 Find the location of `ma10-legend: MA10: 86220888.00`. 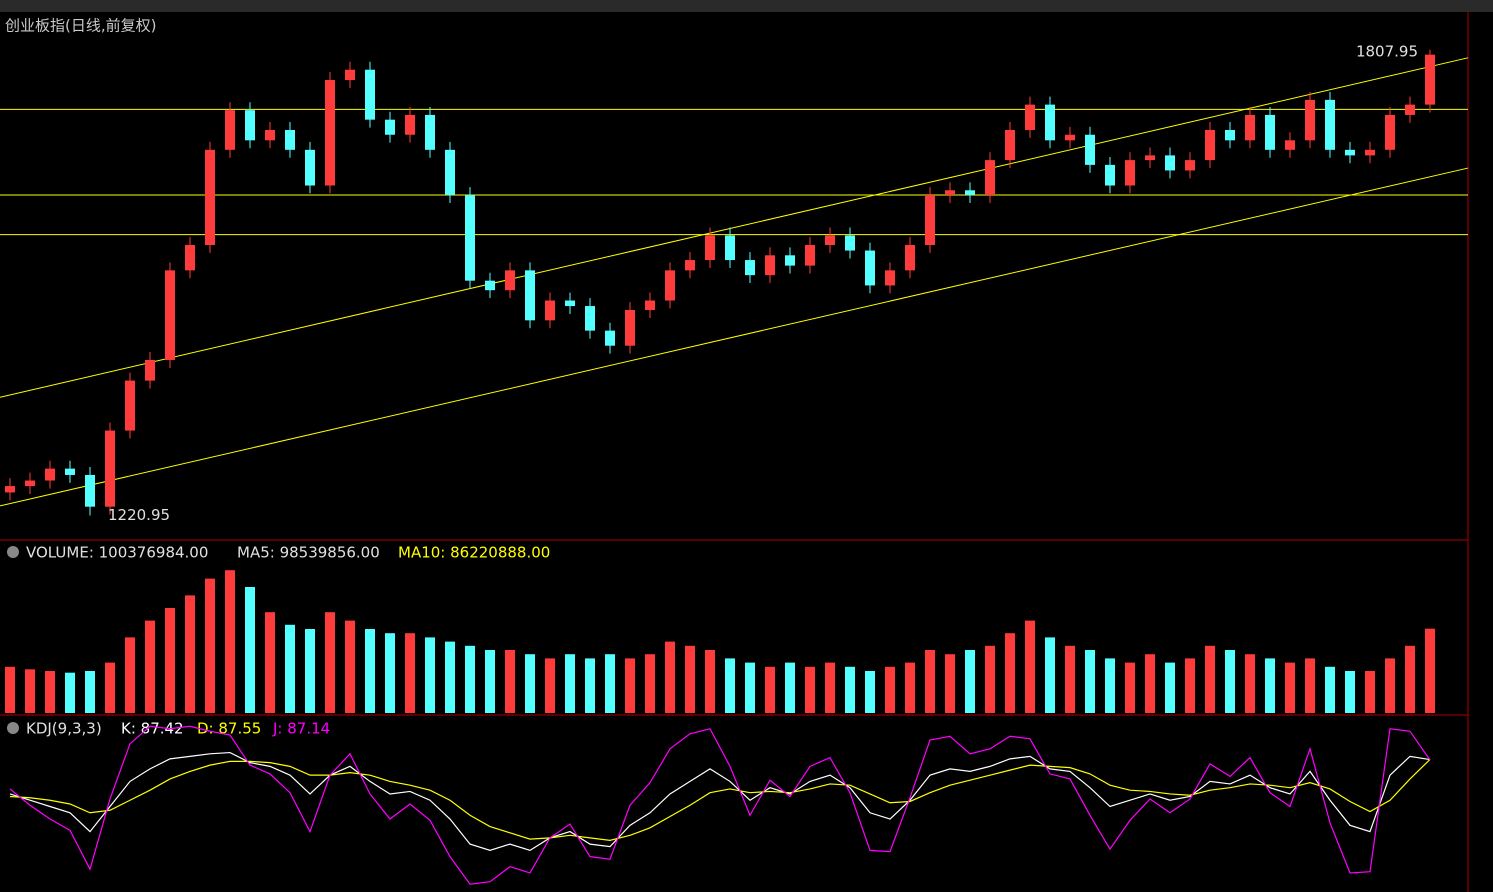

ma10-legend: MA10: 86220888.00 is located at coordinates (474, 553).